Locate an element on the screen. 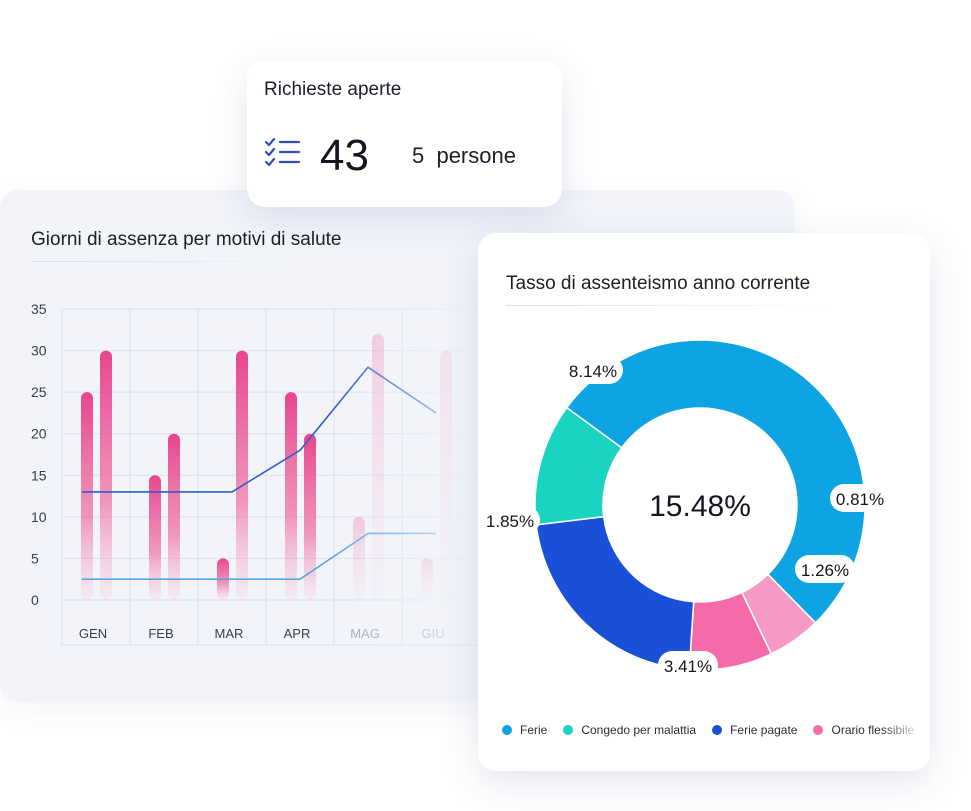 The height and width of the screenshot is (811, 971). slice-label: 1.26% is located at coordinates (825, 570).